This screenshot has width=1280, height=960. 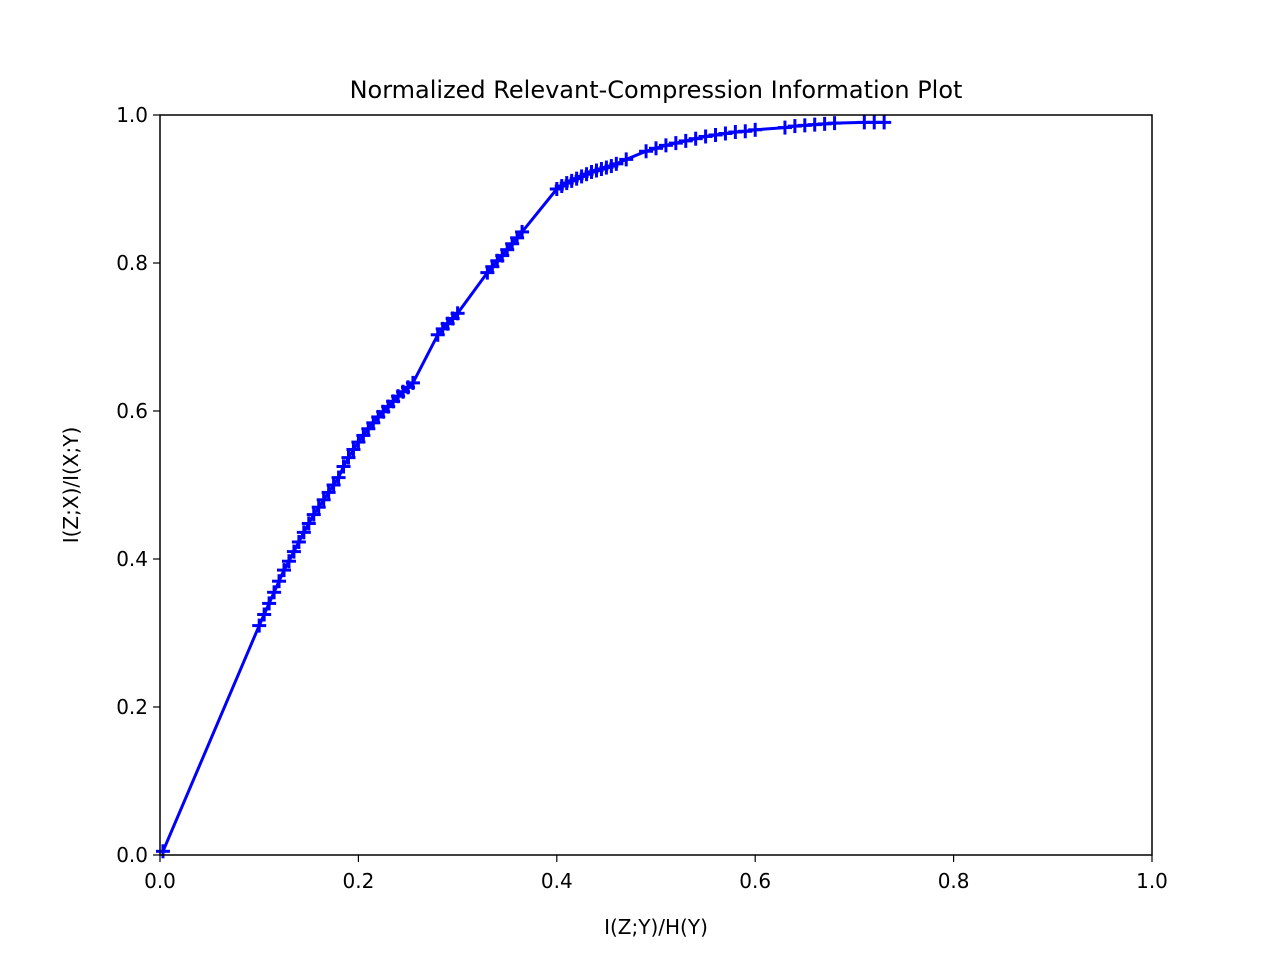 I want to click on x-tick-label: 0.4, so click(x=557, y=881).